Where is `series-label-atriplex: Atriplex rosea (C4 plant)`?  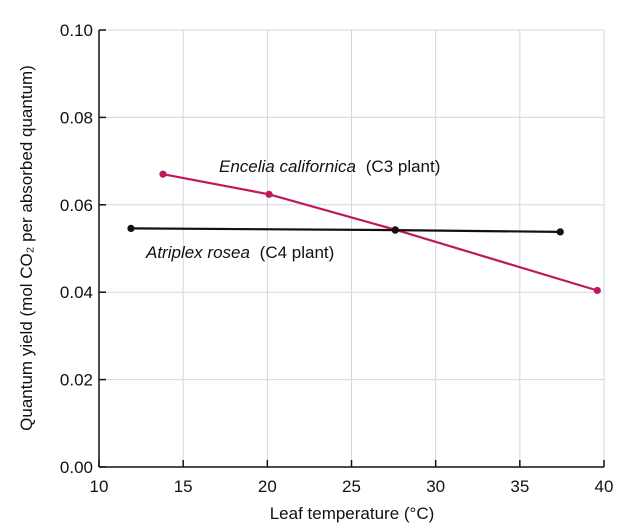
series-label-atriplex: Atriplex rosea (C4 plant) is located at coordinates (239, 252).